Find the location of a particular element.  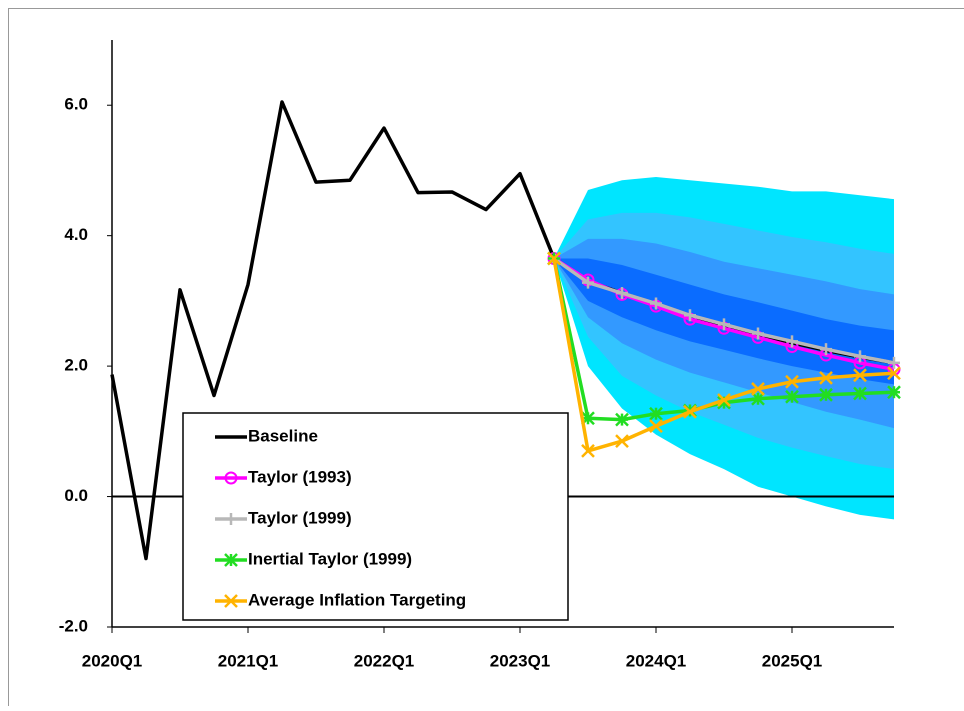

y-tick-label: -2.0 is located at coordinates (73, 625).